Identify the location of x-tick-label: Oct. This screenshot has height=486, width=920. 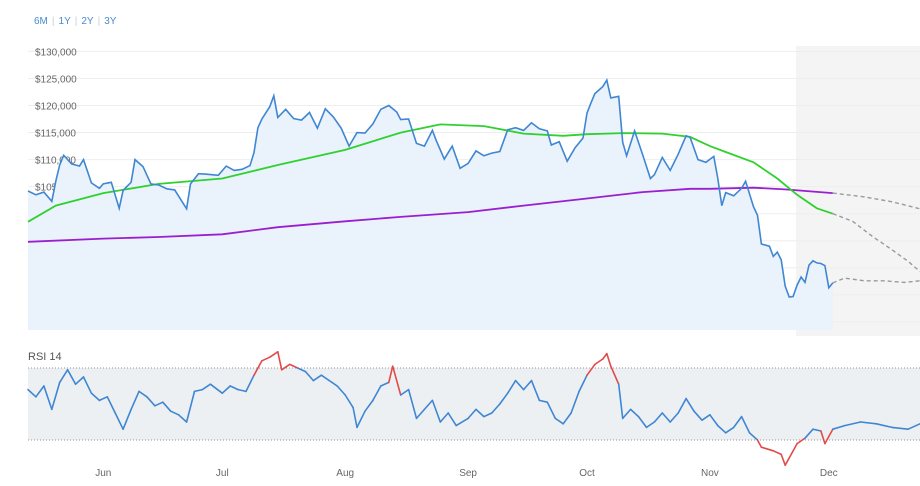
(587, 473).